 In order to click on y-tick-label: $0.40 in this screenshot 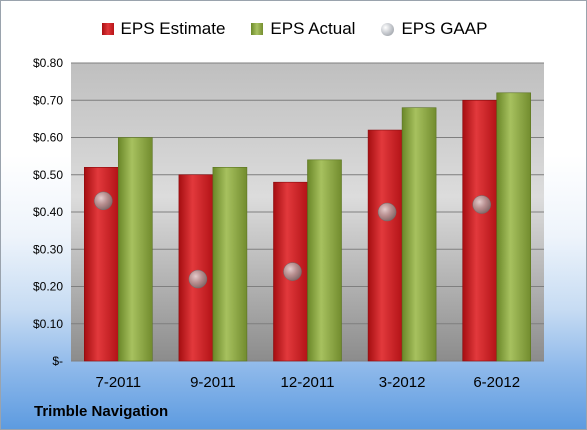, I will do `click(48, 212)`.